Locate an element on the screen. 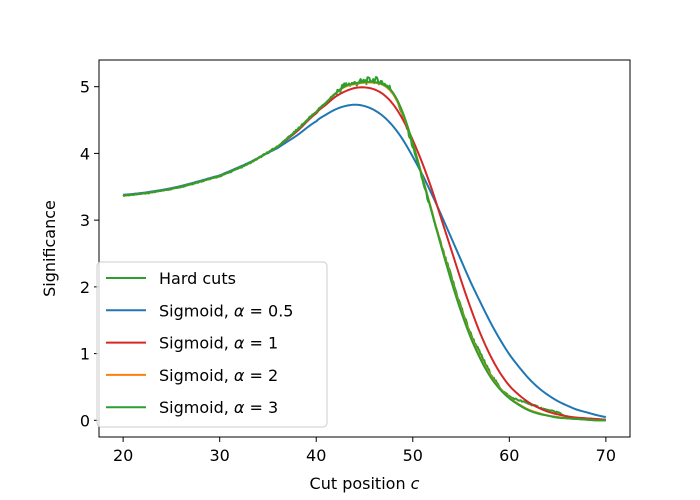  x-tick-label: 70 is located at coordinates (606, 455).